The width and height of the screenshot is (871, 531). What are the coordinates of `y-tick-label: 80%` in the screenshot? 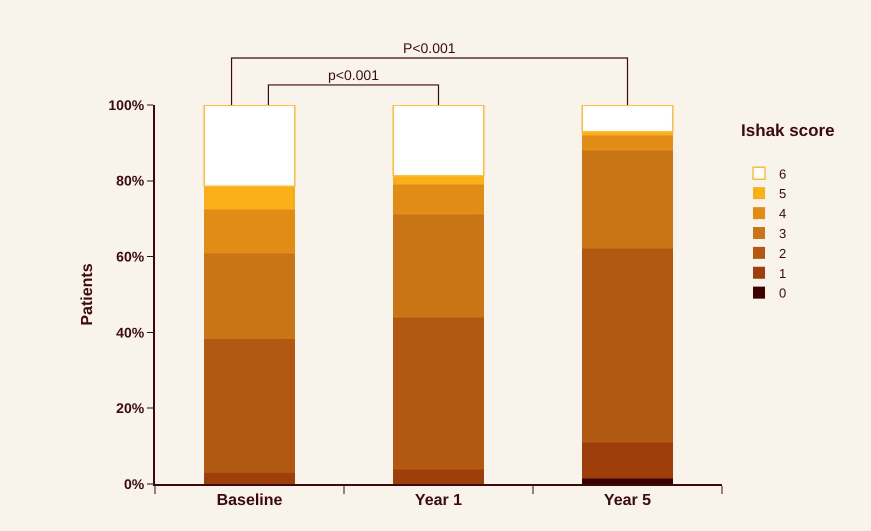 It's located at (130, 180).